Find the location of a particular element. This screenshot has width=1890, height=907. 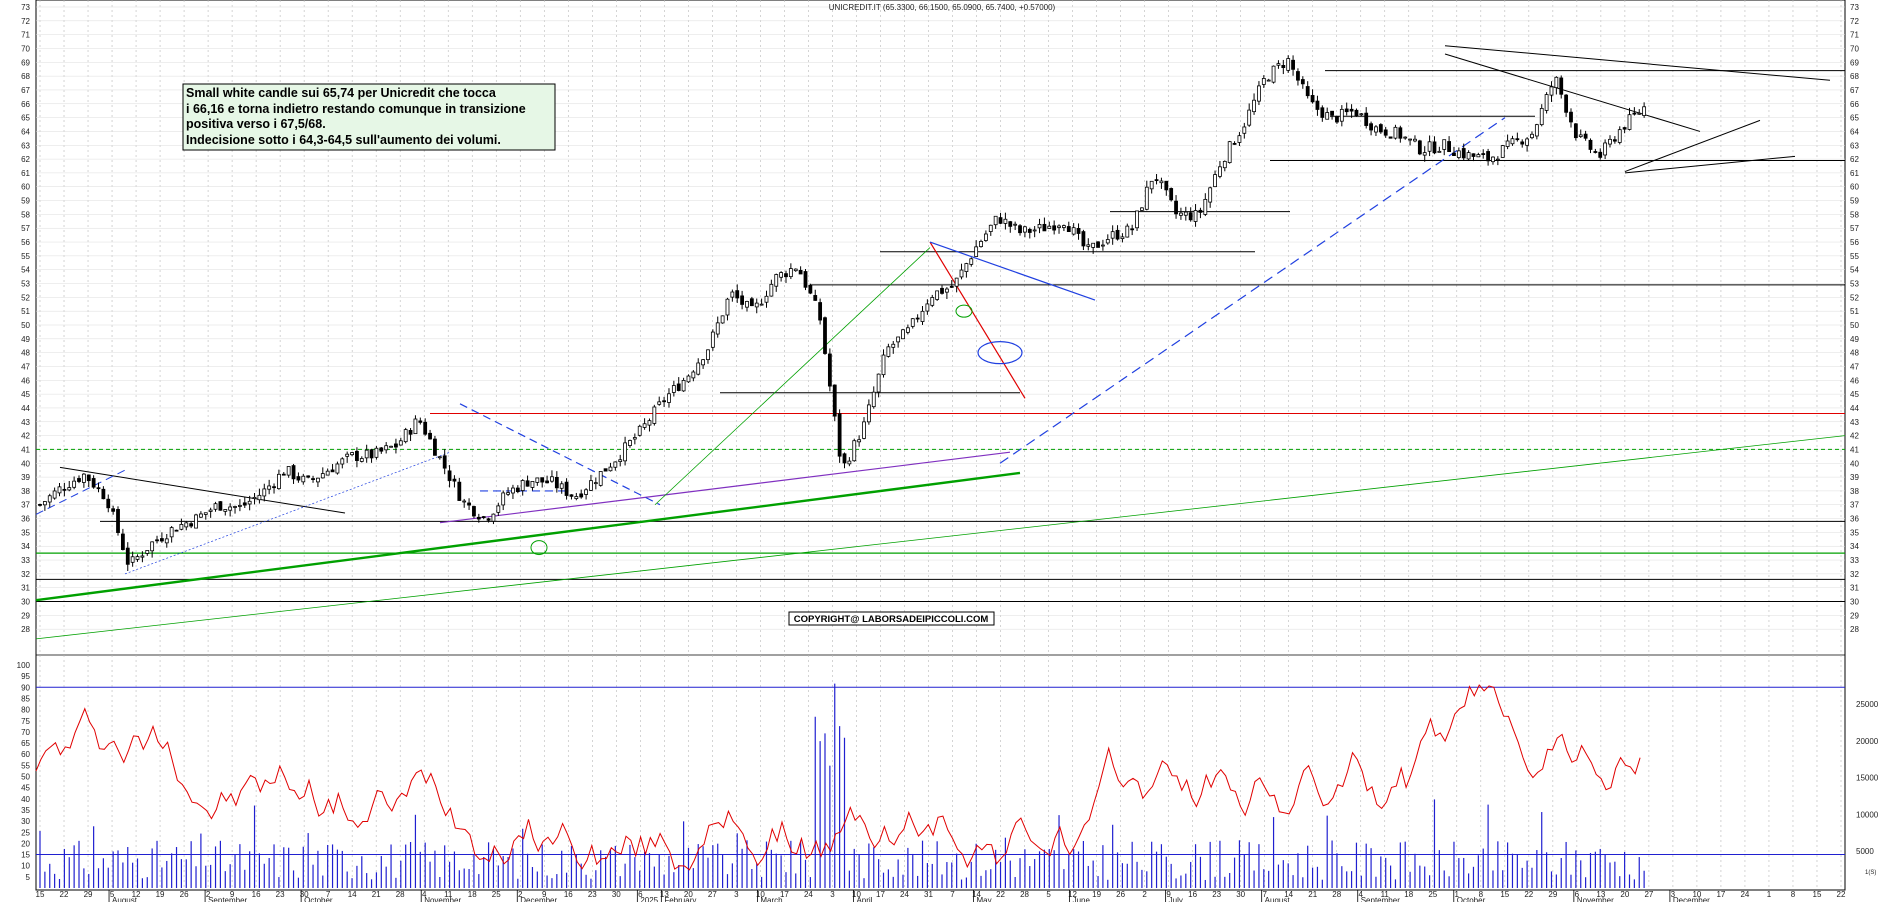

price-tick-right: 68 is located at coordinates (1854, 76).